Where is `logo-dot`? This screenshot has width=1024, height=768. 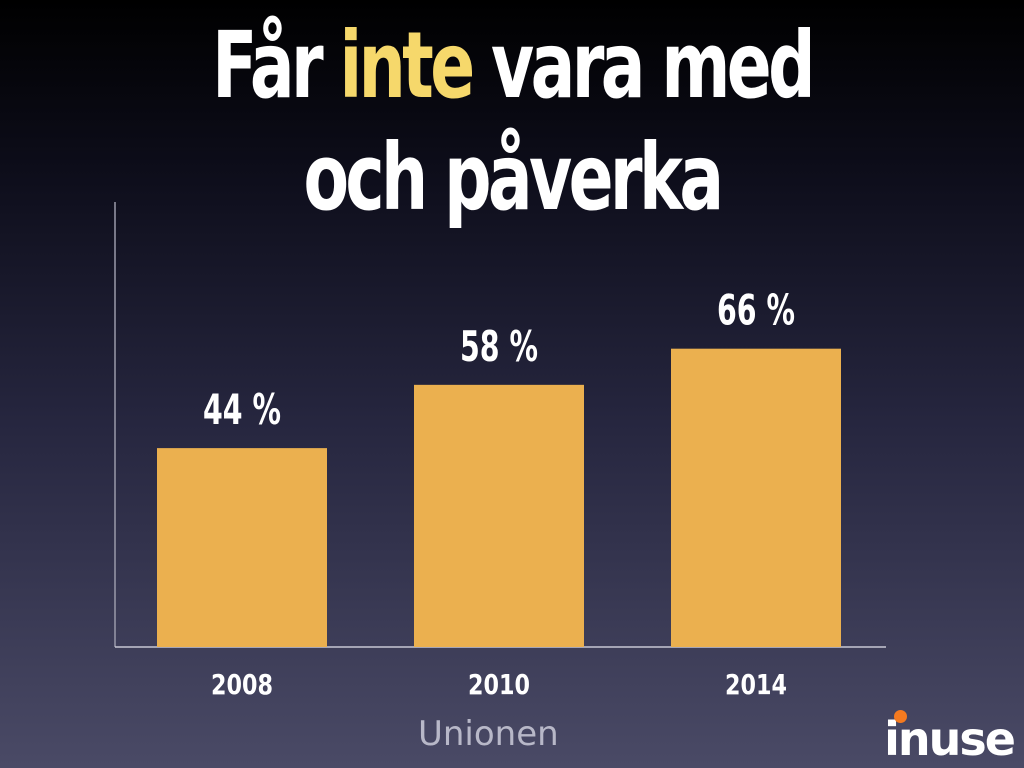 logo-dot is located at coordinates (901, 716).